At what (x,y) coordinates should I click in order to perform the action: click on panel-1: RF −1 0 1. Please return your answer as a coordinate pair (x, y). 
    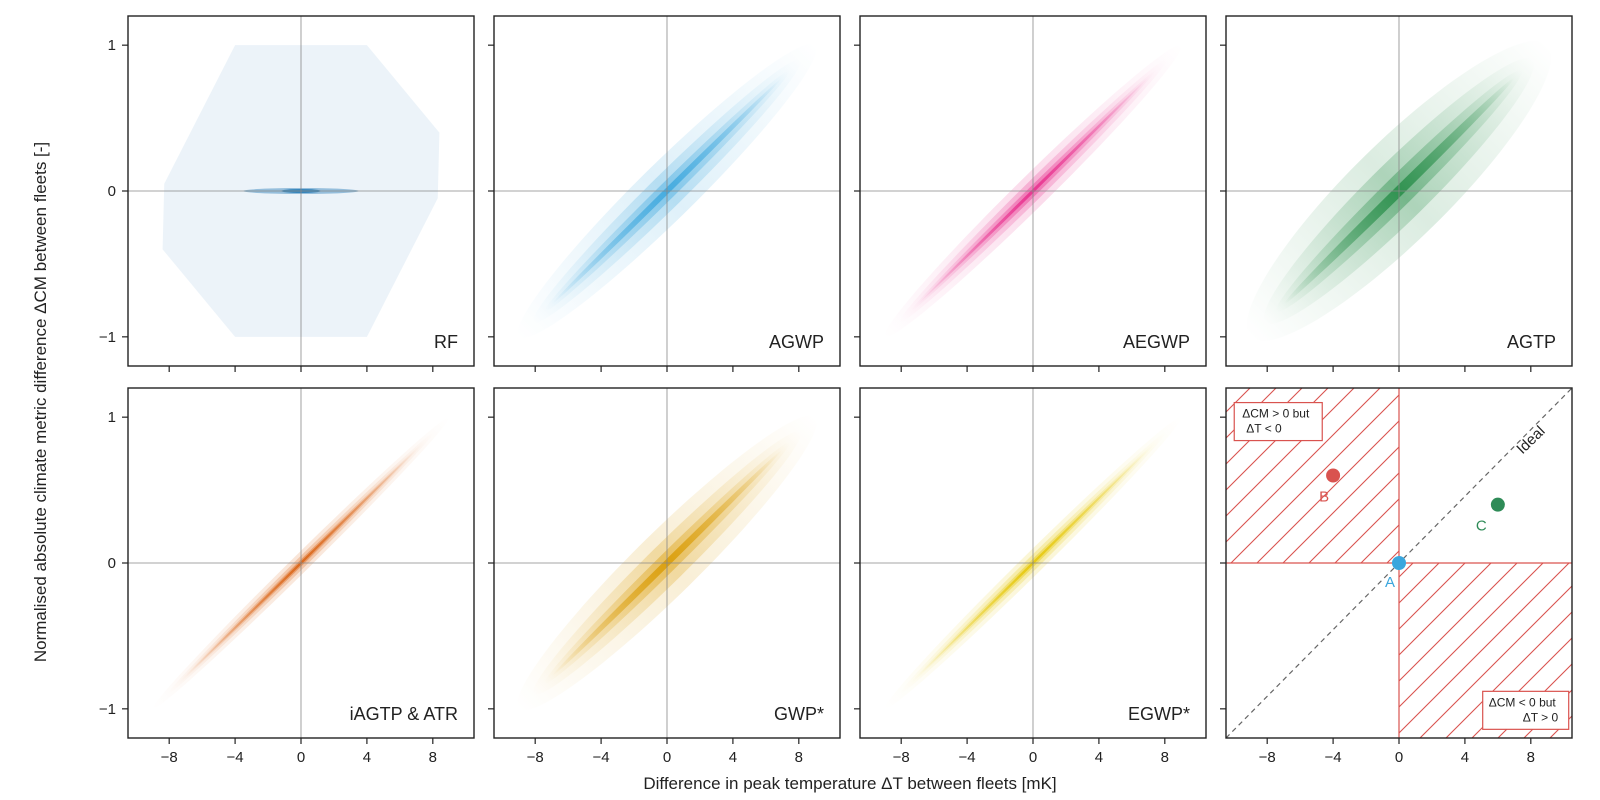
    Looking at the image, I should click on (287, 193).